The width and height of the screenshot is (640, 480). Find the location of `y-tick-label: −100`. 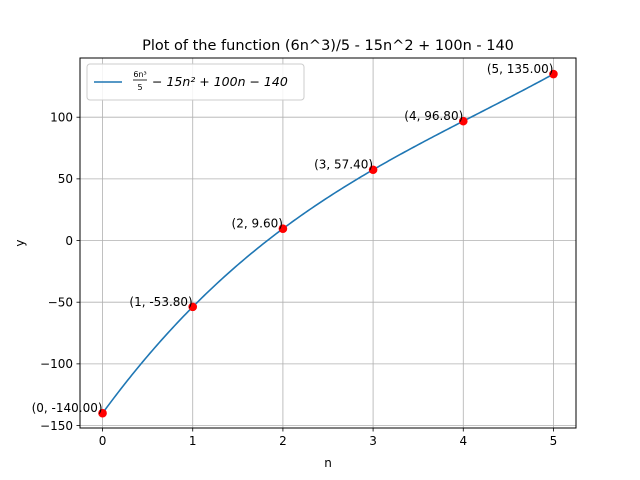

y-tick-label: −100 is located at coordinates (56, 364).